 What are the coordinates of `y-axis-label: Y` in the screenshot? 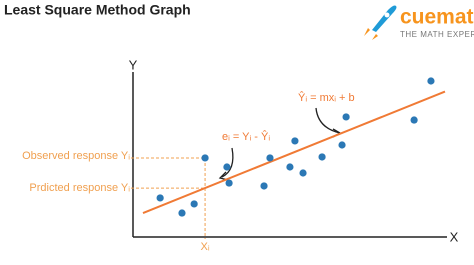 It's located at (133, 64).